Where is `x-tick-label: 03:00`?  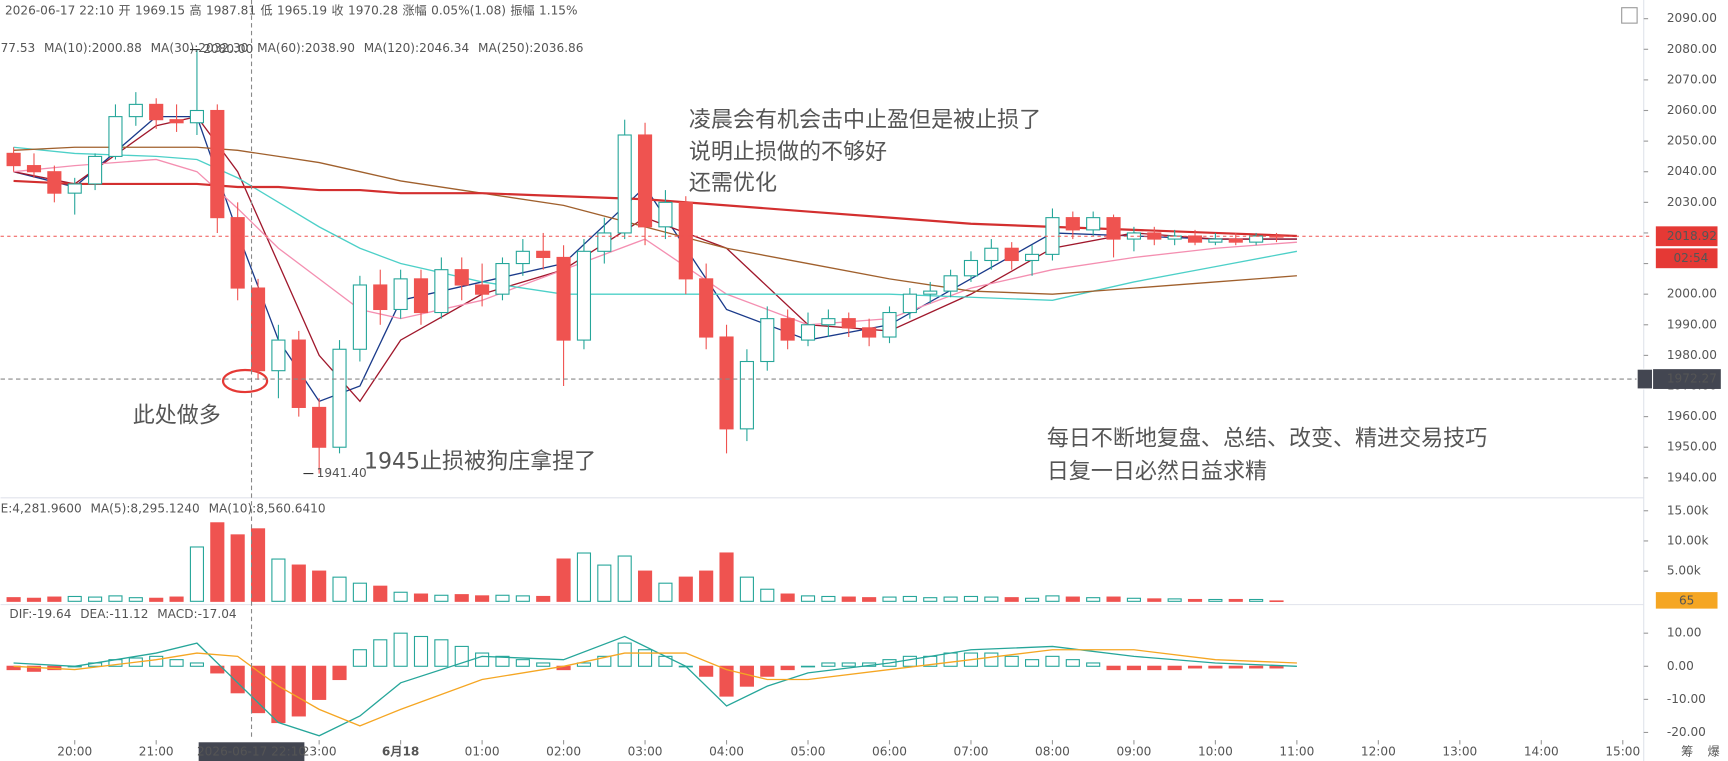 x-tick-label: 03:00 is located at coordinates (645, 752).